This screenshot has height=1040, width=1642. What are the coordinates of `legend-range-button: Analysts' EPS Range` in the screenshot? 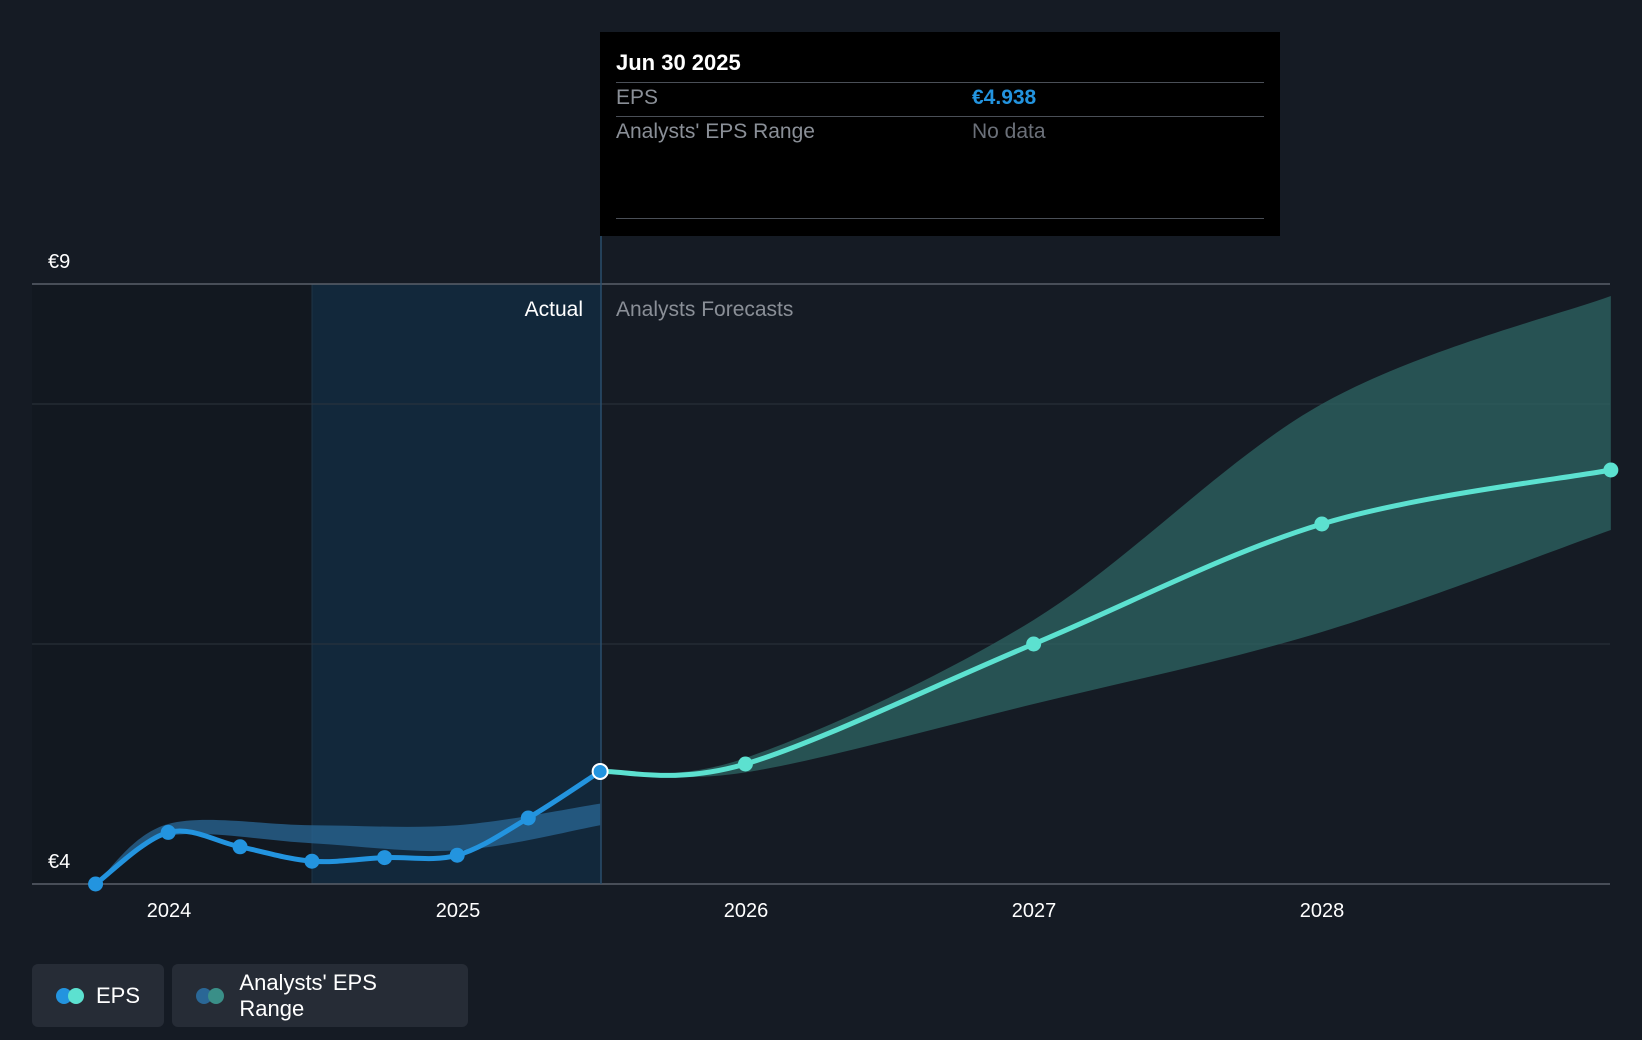 It's located at (320, 995).